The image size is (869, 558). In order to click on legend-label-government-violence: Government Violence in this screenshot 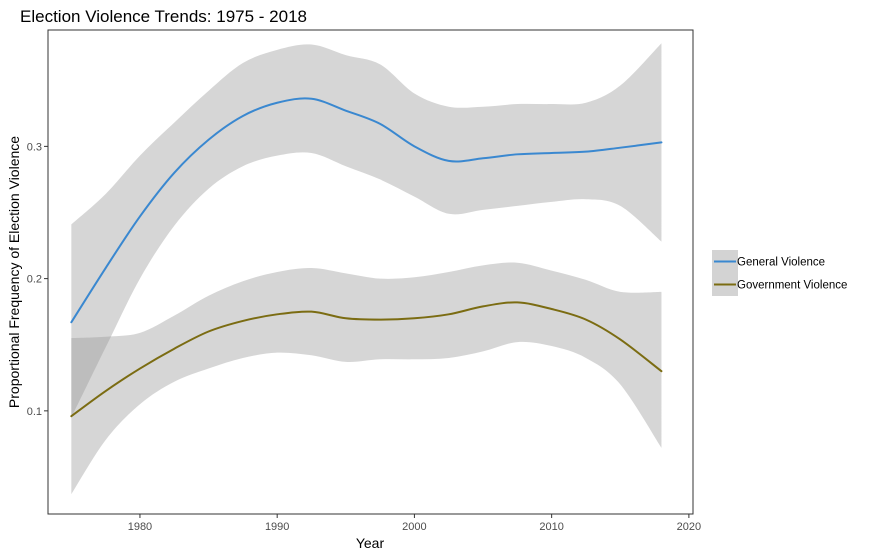, I will do `click(792, 286)`.